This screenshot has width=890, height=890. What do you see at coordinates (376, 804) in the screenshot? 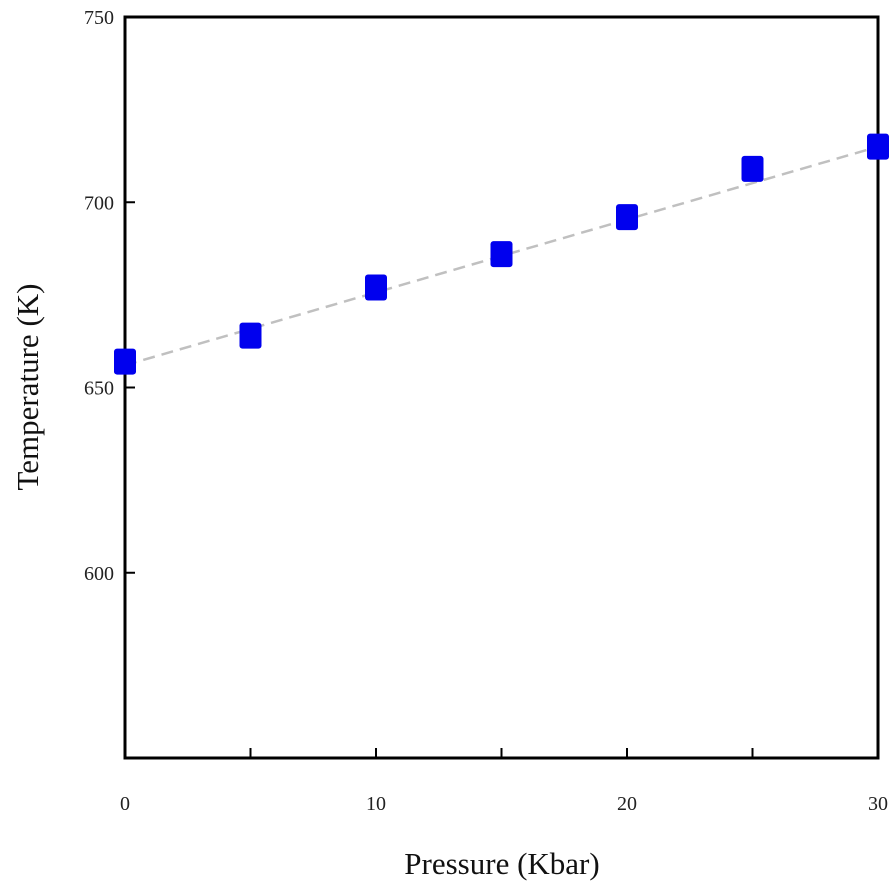
I see `x-tick-label: 10` at bounding box center [376, 804].